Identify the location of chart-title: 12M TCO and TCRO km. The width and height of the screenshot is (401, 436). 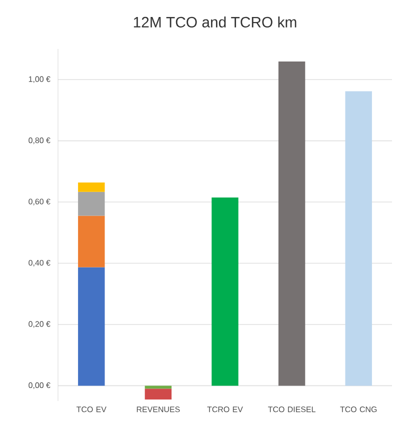
(215, 22).